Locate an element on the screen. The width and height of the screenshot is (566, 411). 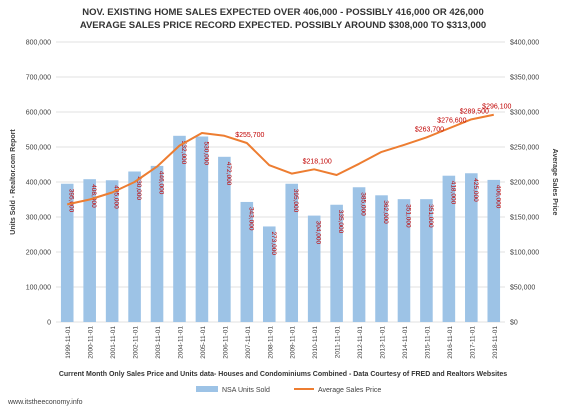
price-value-label: $263,700 is located at coordinates (429, 129).